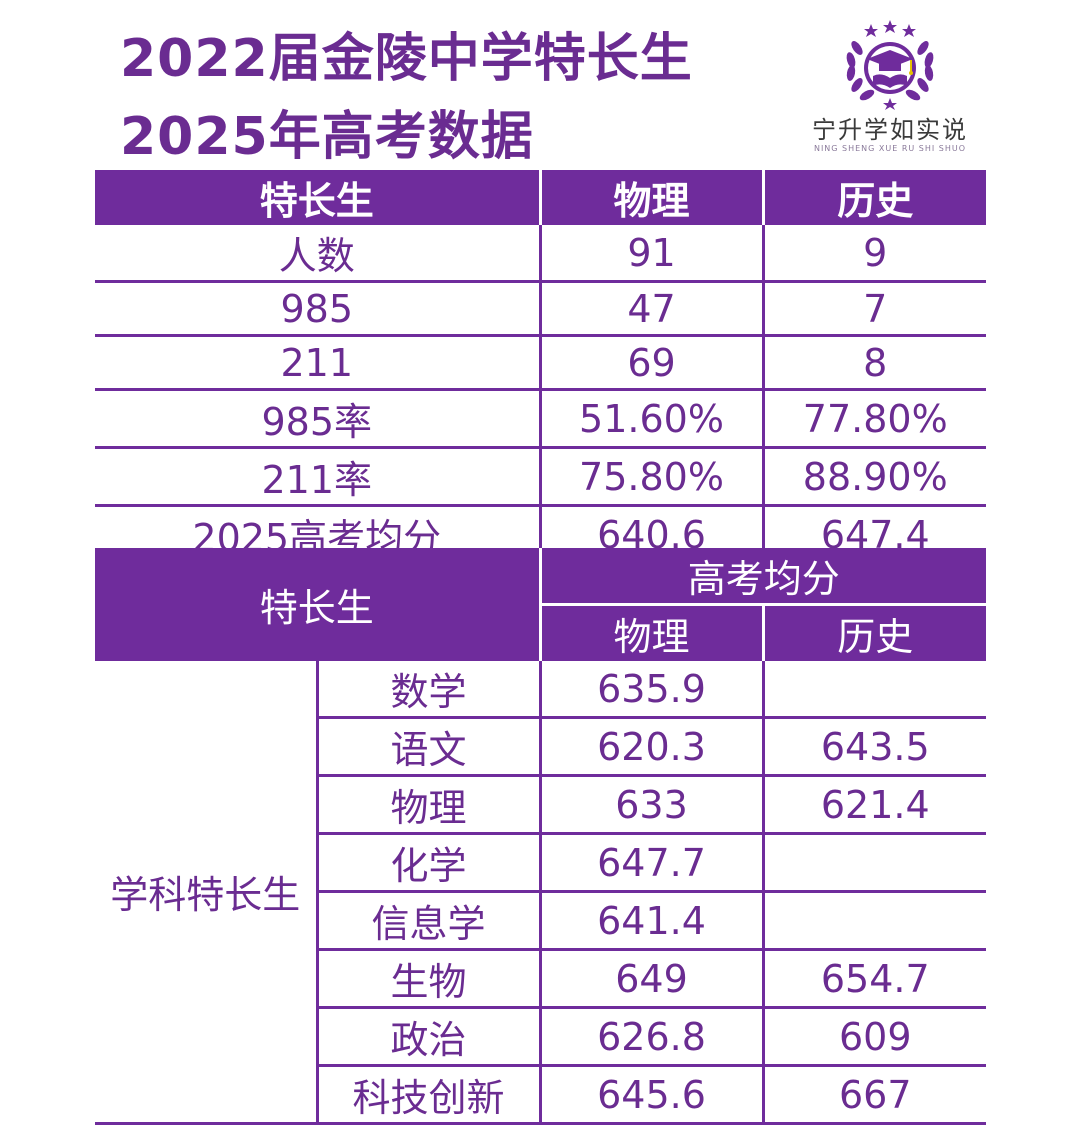 The height and width of the screenshot is (1132, 1080). What do you see at coordinates (650, 363) in the screenshot?
I see `physics-value: 69` at bounding box center [650, 363].